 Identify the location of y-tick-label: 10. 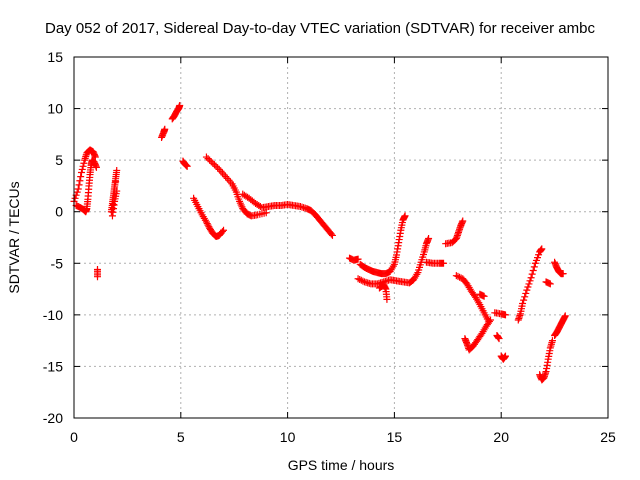
(55, 109).